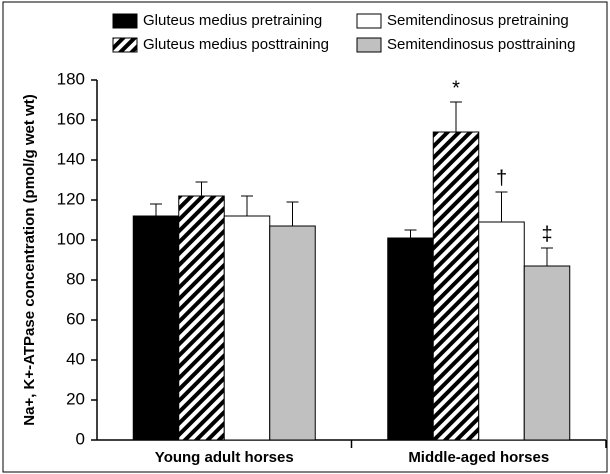 This screenshot has height=474, width=610. Describe the element at coordinates (71, 118) in the screenshot. I see `y-tick-label: 160` at that location.